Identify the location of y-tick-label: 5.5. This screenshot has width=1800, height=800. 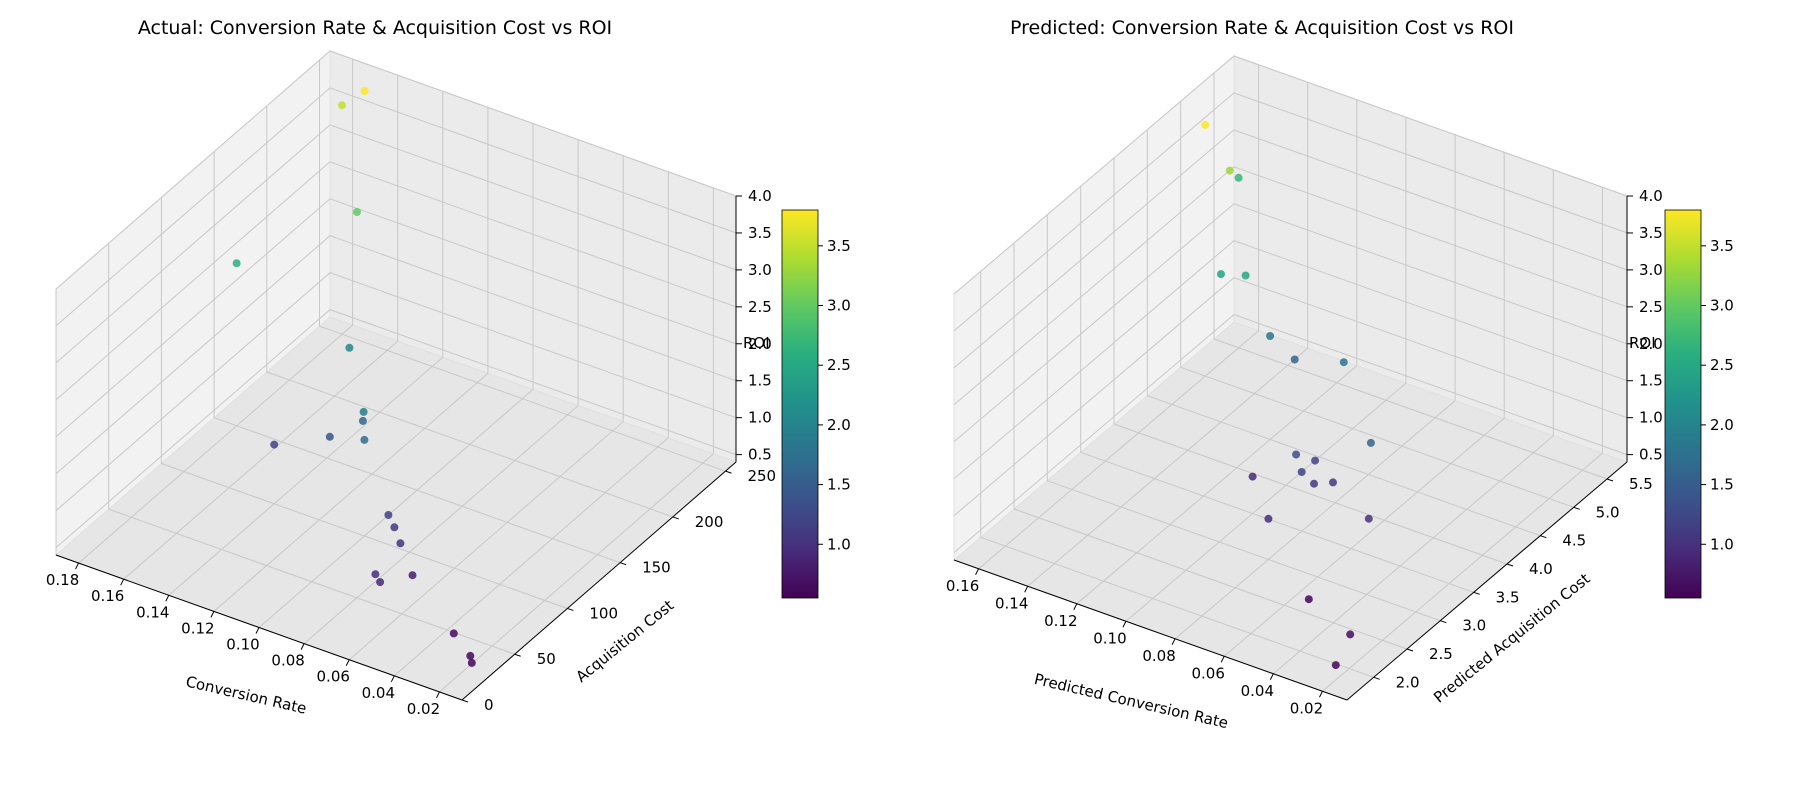
(1641, 484).